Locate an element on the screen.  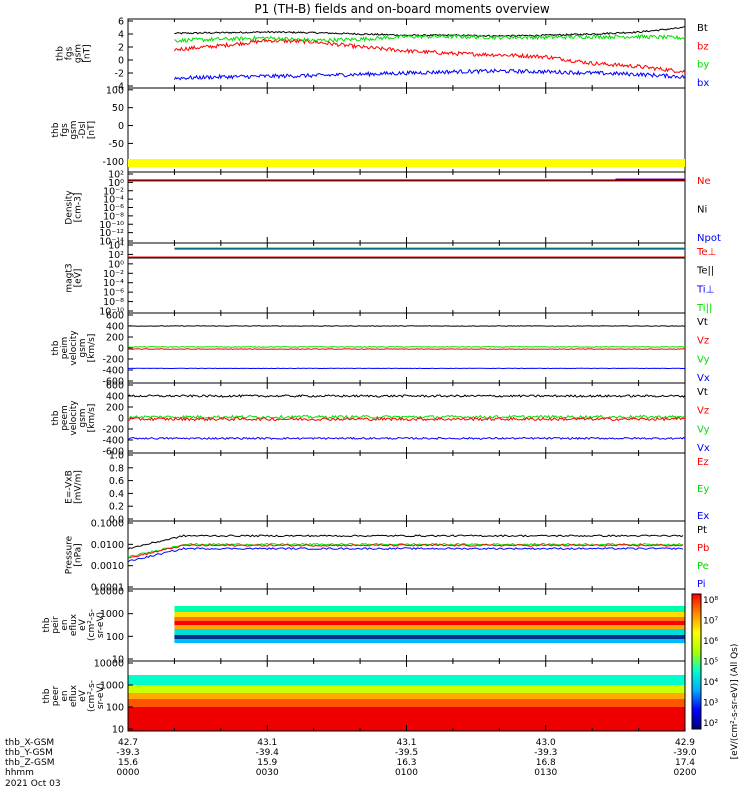
pressure-ylabel: [nPa] is located at coordinates (79, 554).